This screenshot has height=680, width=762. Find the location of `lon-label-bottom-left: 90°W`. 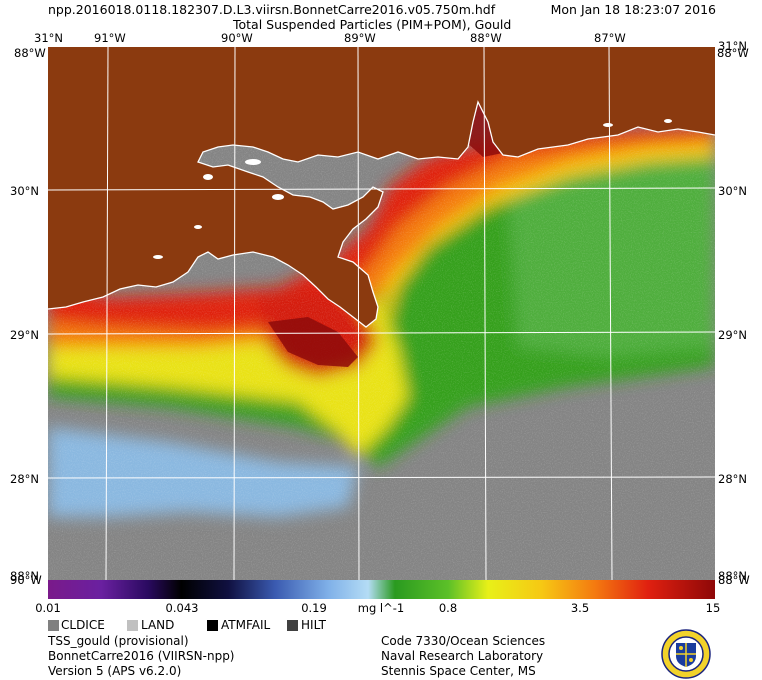

lon-label-bottom-left: 90°W is located at coordinates (26, 580).